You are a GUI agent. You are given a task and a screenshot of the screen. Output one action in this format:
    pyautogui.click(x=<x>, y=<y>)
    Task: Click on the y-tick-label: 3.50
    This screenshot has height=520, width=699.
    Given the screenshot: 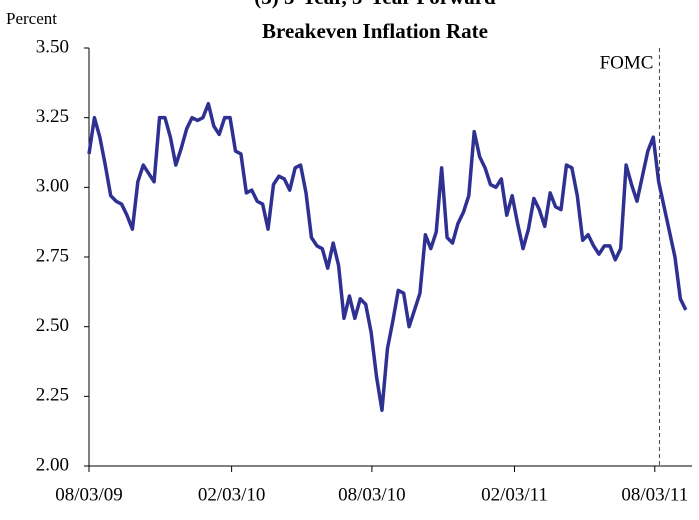 What is the action you would take?
    pyautogui.click(x=52, y=46)
    